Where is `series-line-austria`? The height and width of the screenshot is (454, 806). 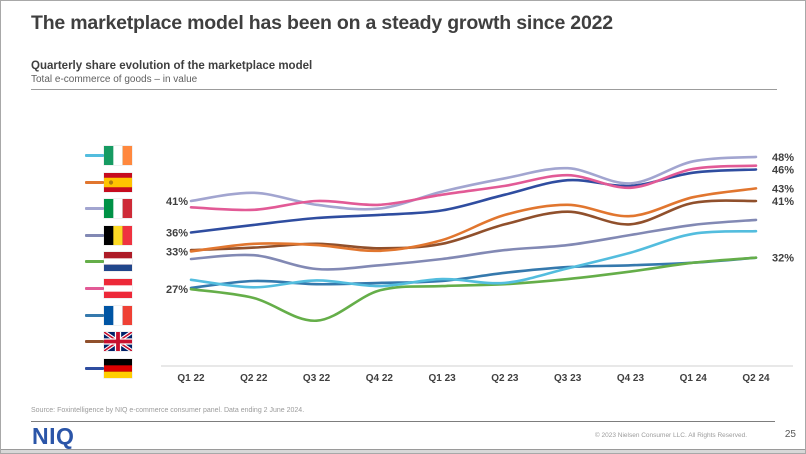
series-line-austria is located at coordinates (473, 188).